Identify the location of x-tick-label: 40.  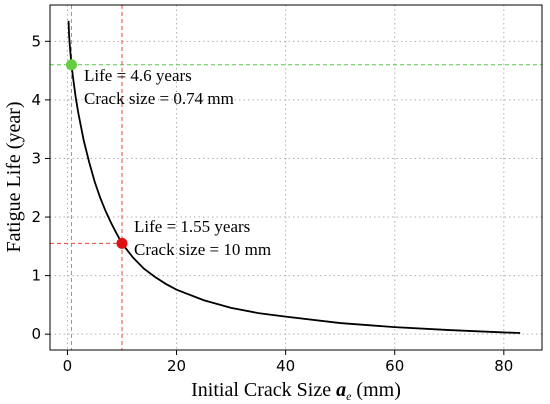
(285, 366).